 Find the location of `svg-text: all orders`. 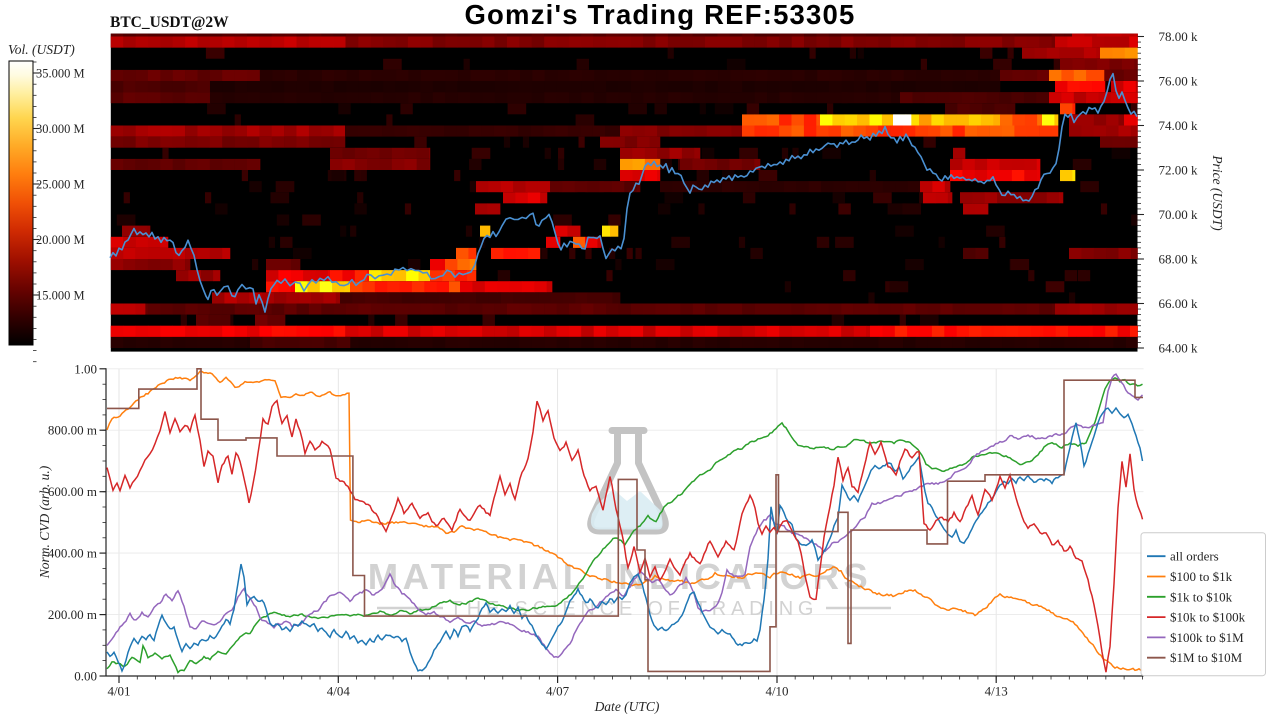

svg-text: all orders is located at coordinates (1194, 556).